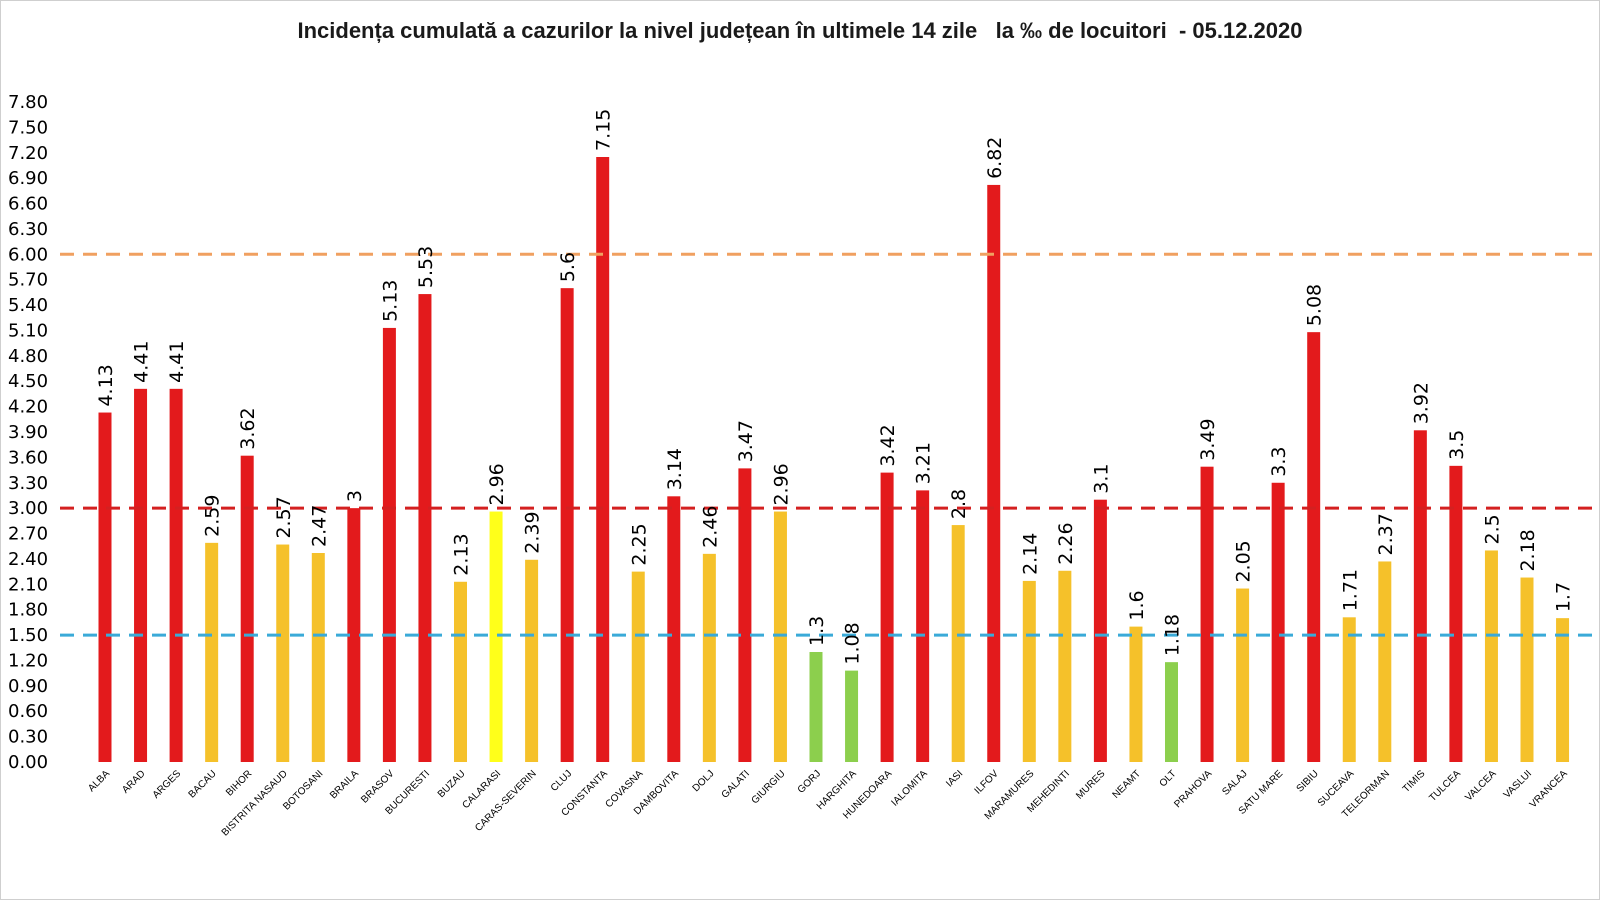 This screenshot has height=900, width=1600. What do you see at coordinates (604, 130) in the screenshot?
I see `data-label: 7.15` at bounding box center [604, 130].